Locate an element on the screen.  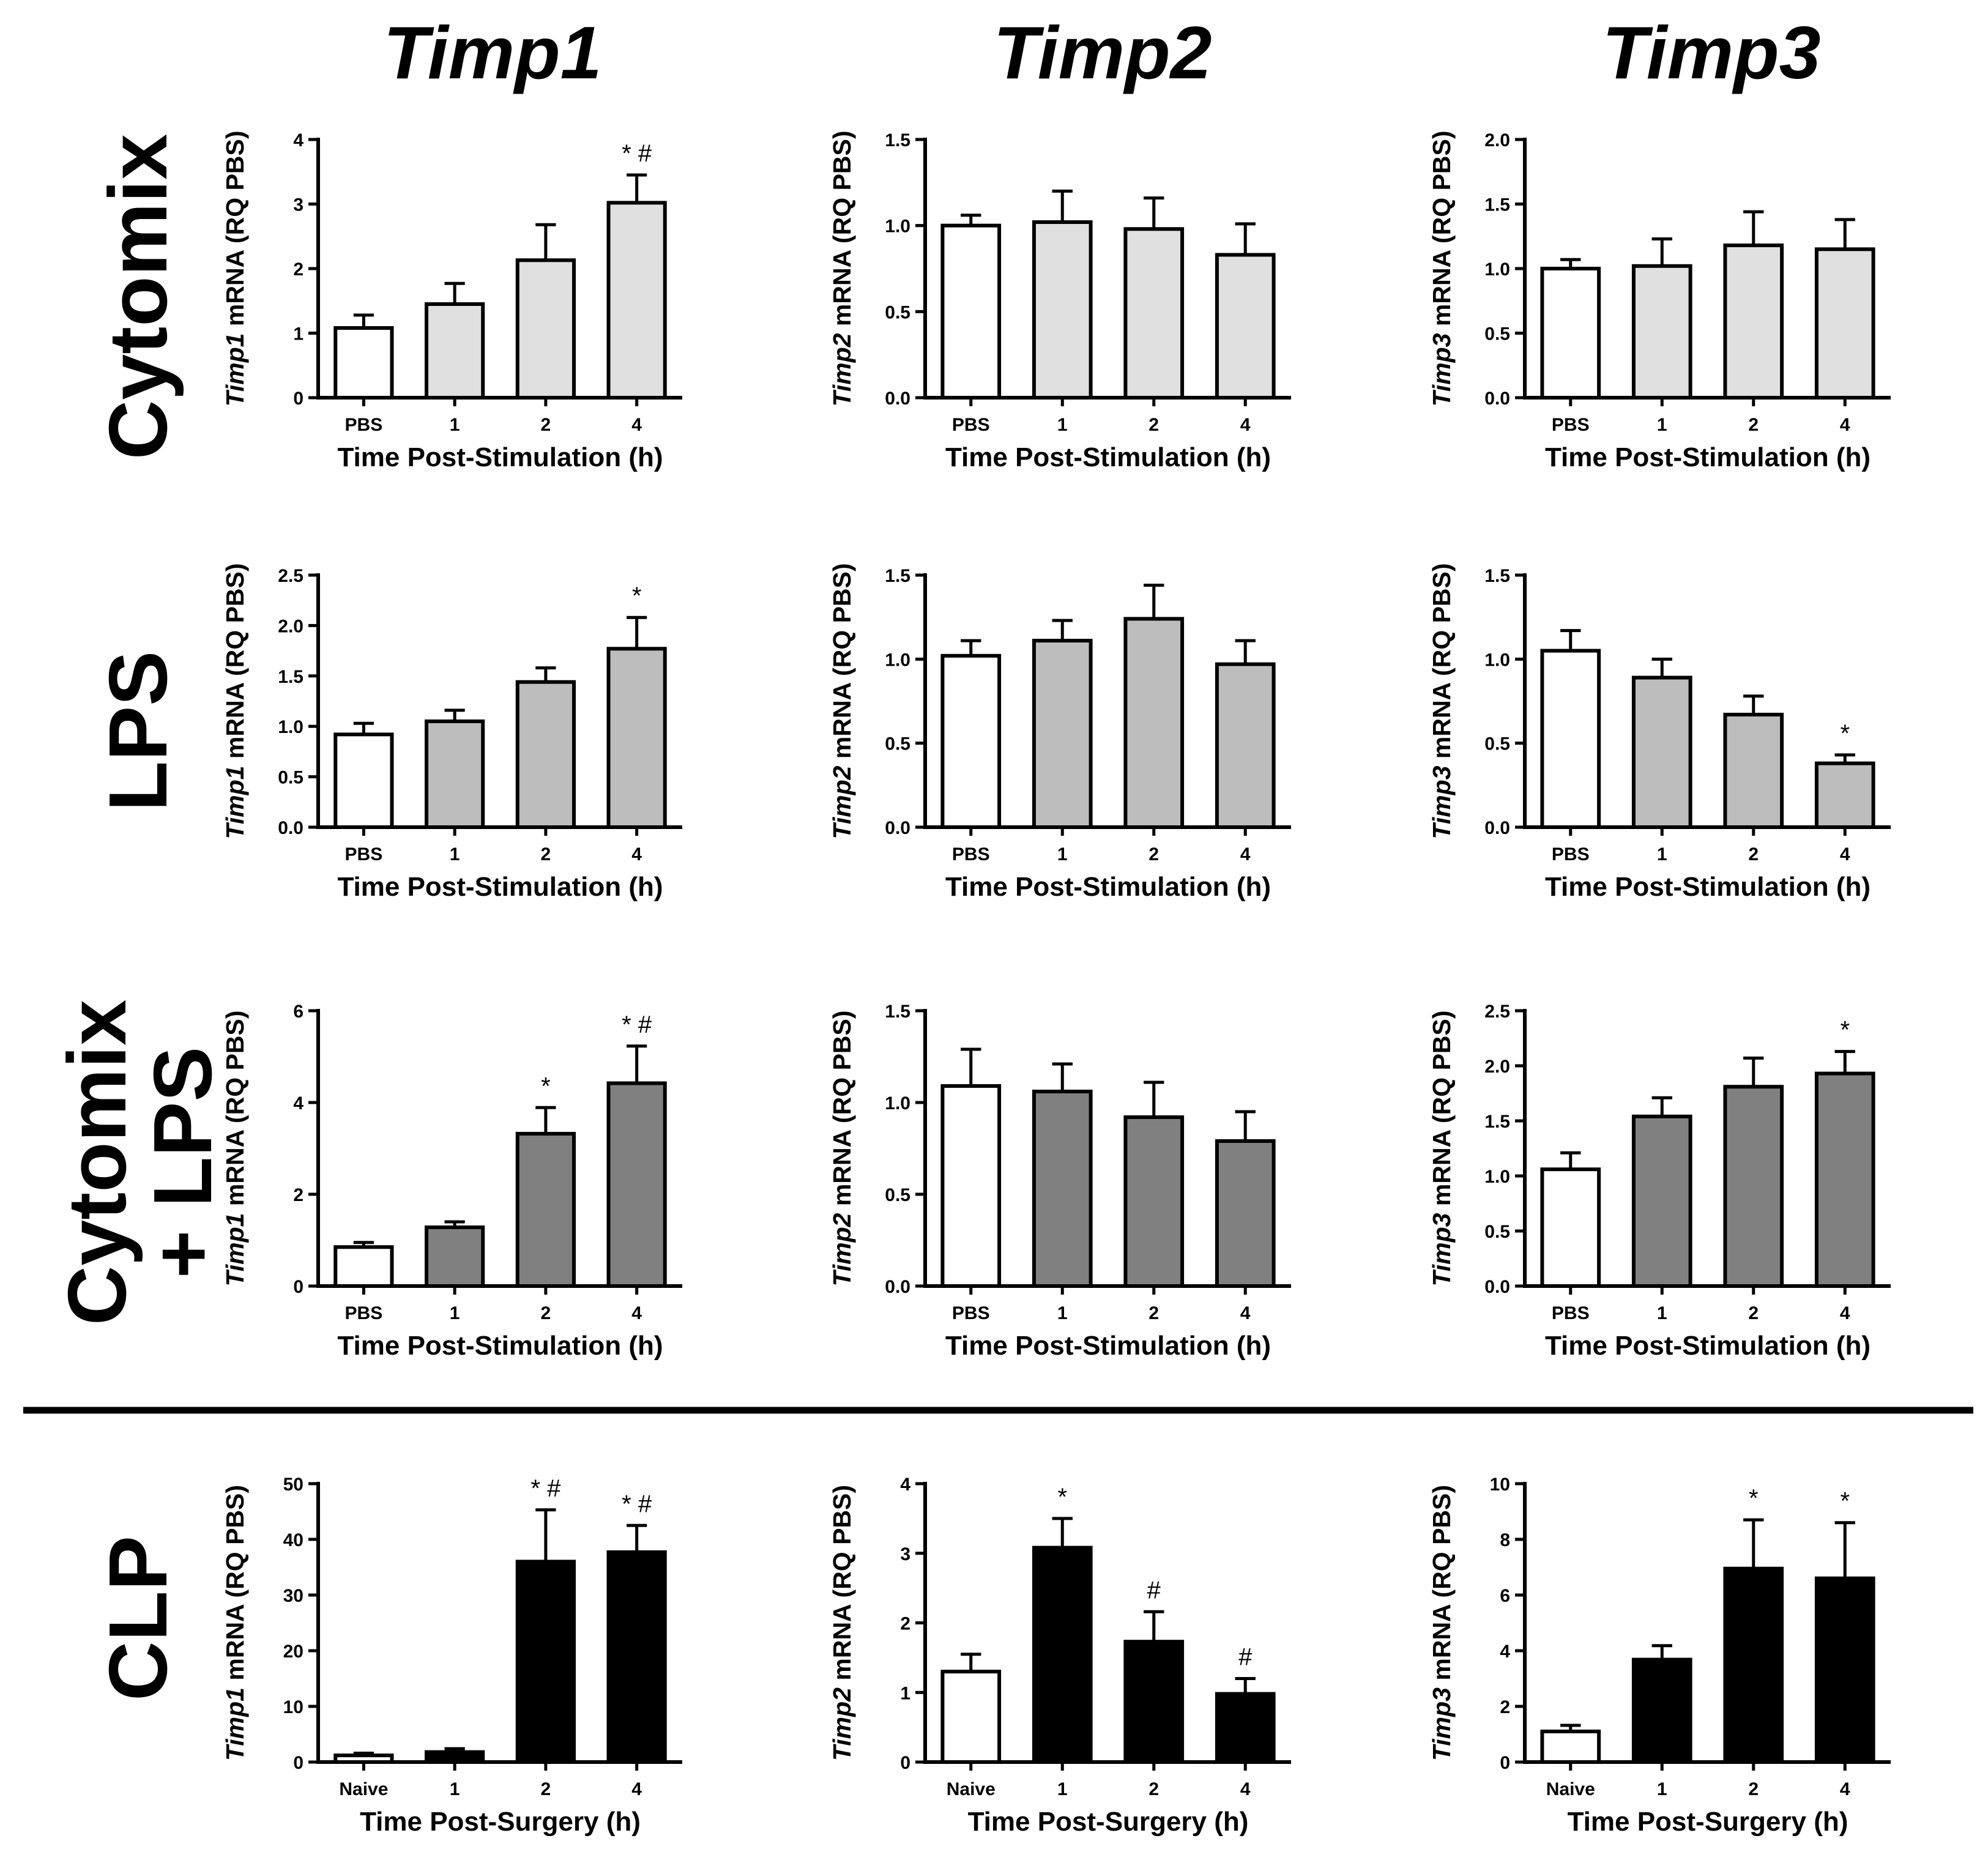
row-label-line: Cytomix is located at coordinates (138, 297).